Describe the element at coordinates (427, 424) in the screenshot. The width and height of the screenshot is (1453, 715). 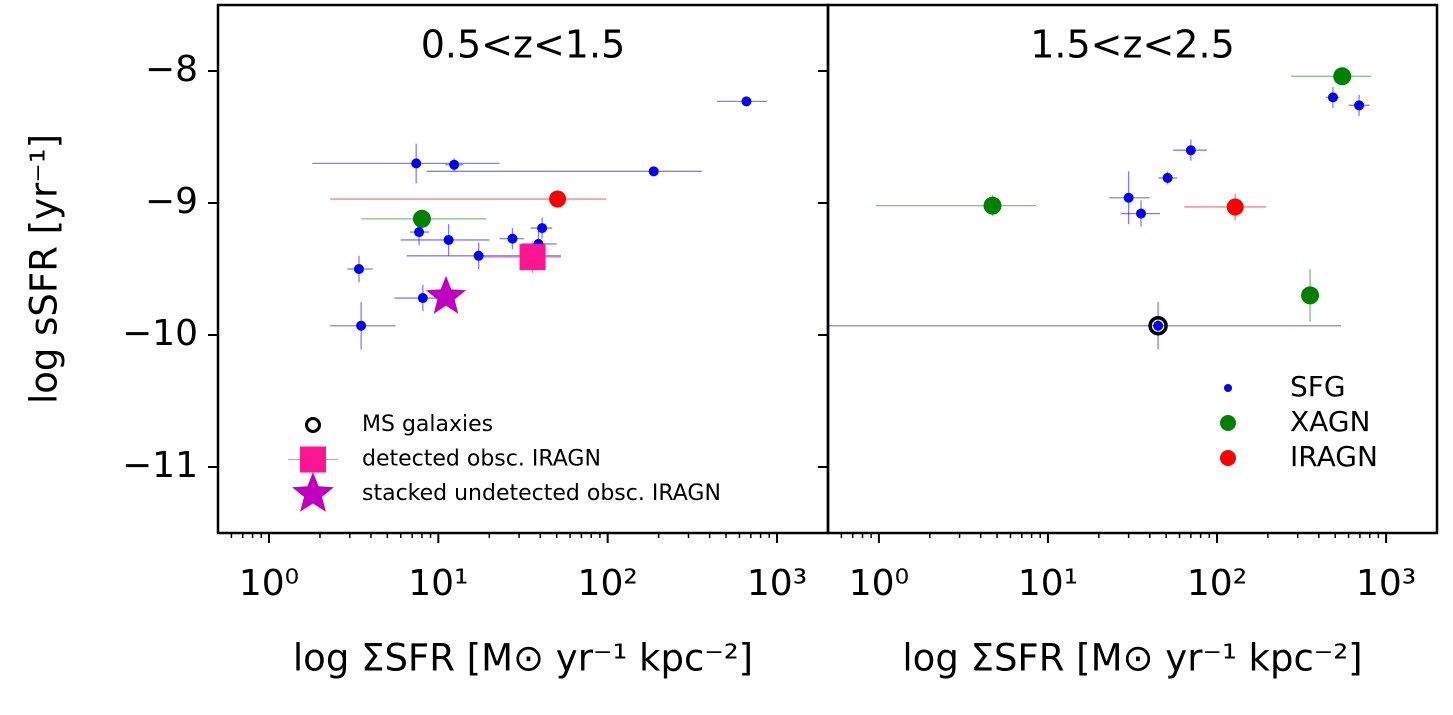
I see `legend-label: MS galaxies` at that location.